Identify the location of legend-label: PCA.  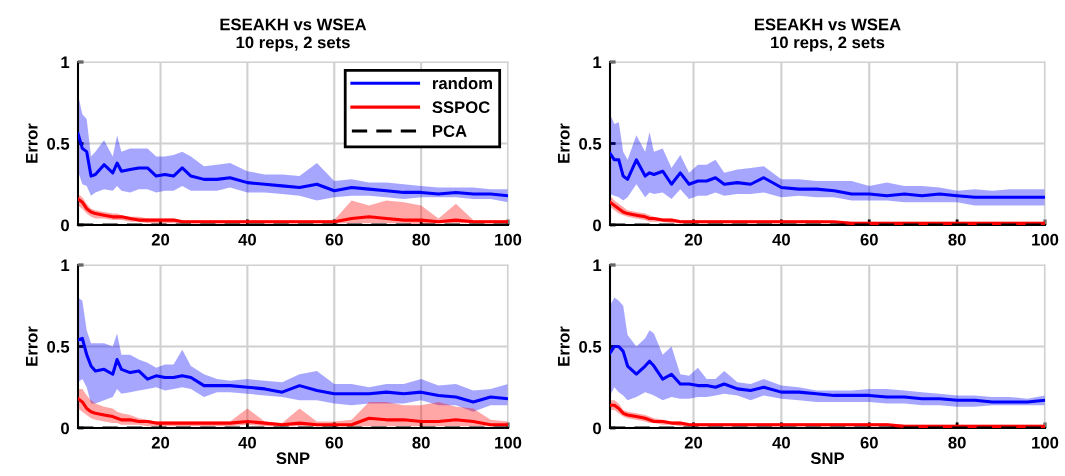
(450, 131).